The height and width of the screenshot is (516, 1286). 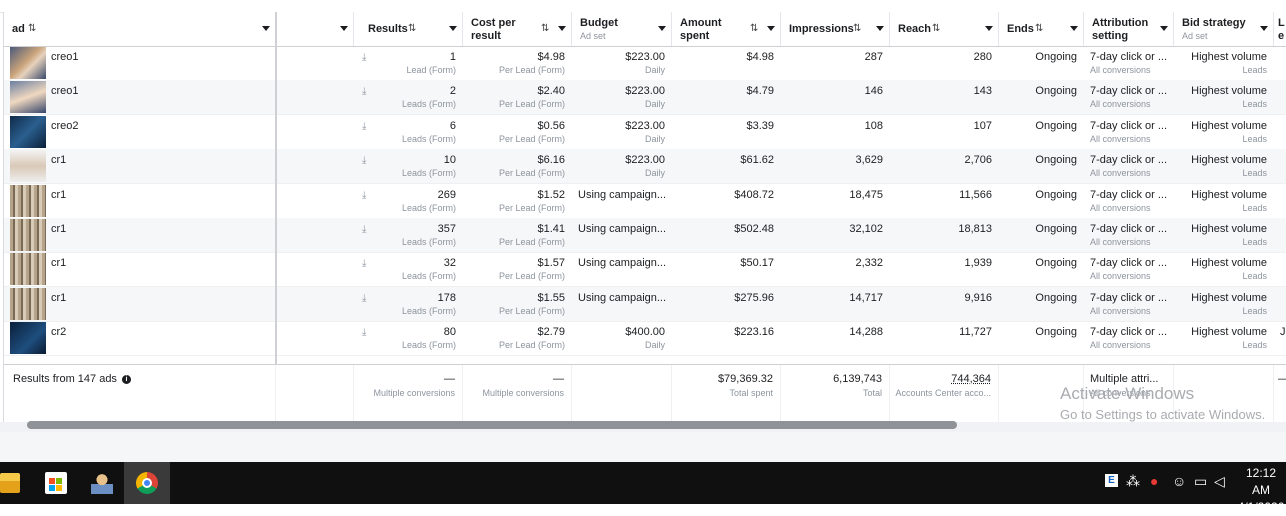 What do you see at coordinates (751, 393) in the screenshot?
I see `summary-spent-sub: Total spent` at bounding box center [751, 393].